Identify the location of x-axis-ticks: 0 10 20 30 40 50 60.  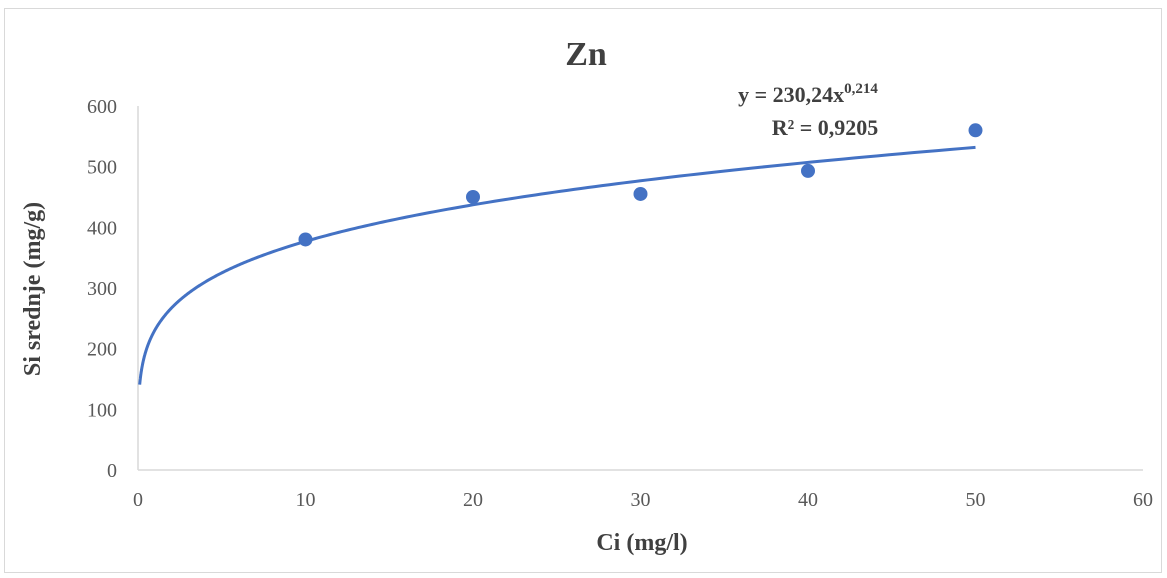
(643, 500).